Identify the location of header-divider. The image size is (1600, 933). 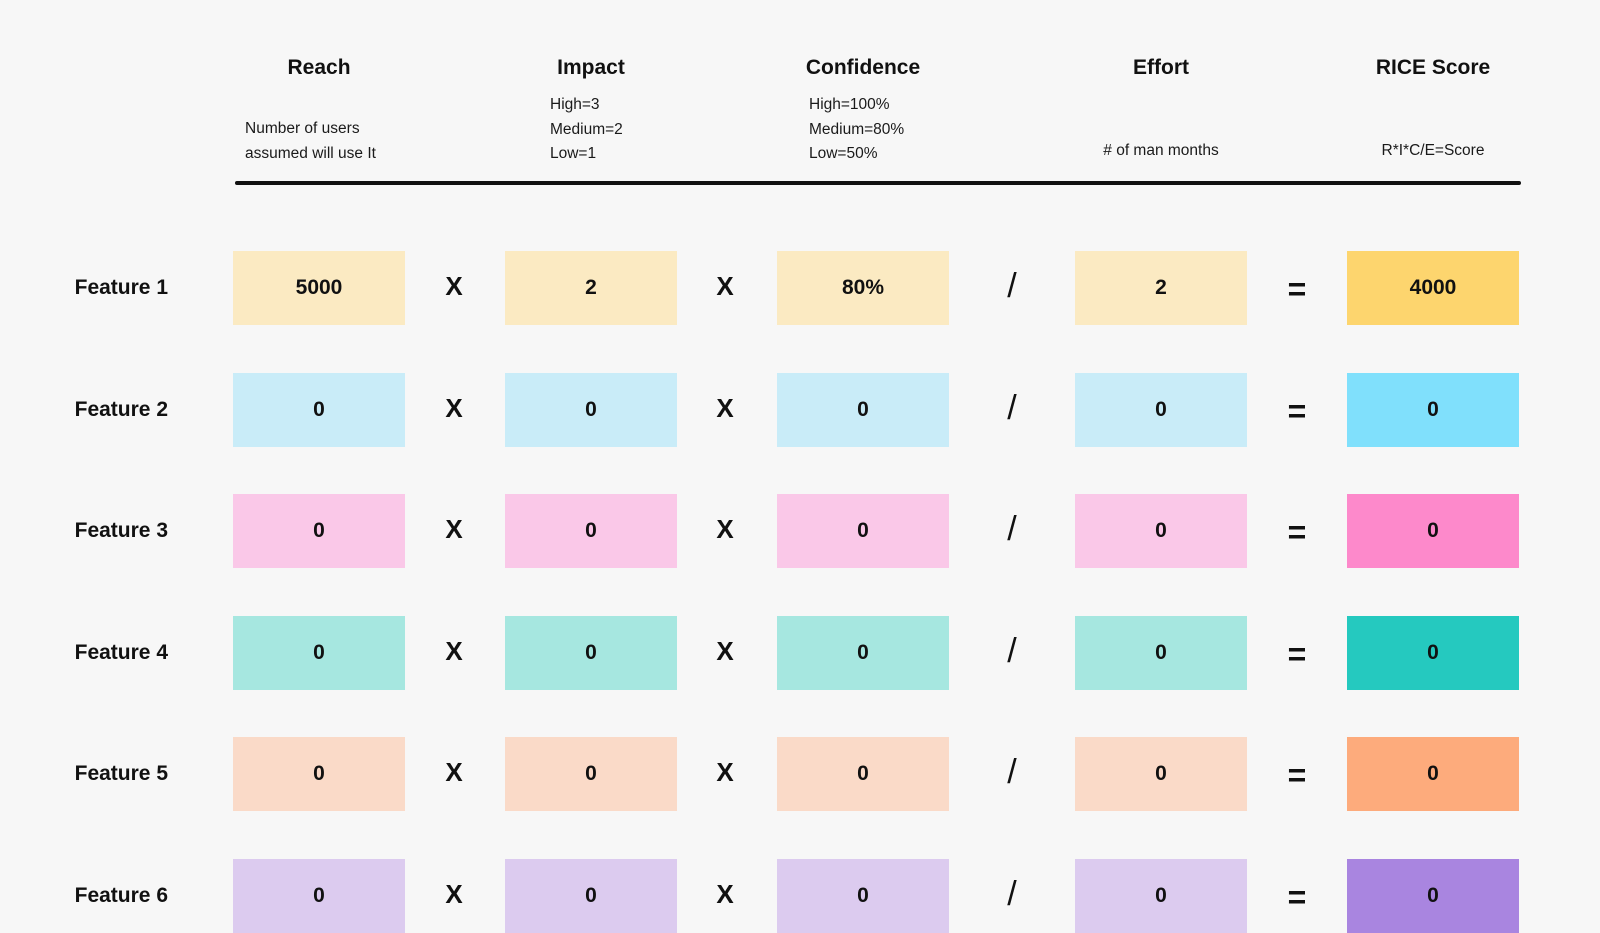
(878, 183).